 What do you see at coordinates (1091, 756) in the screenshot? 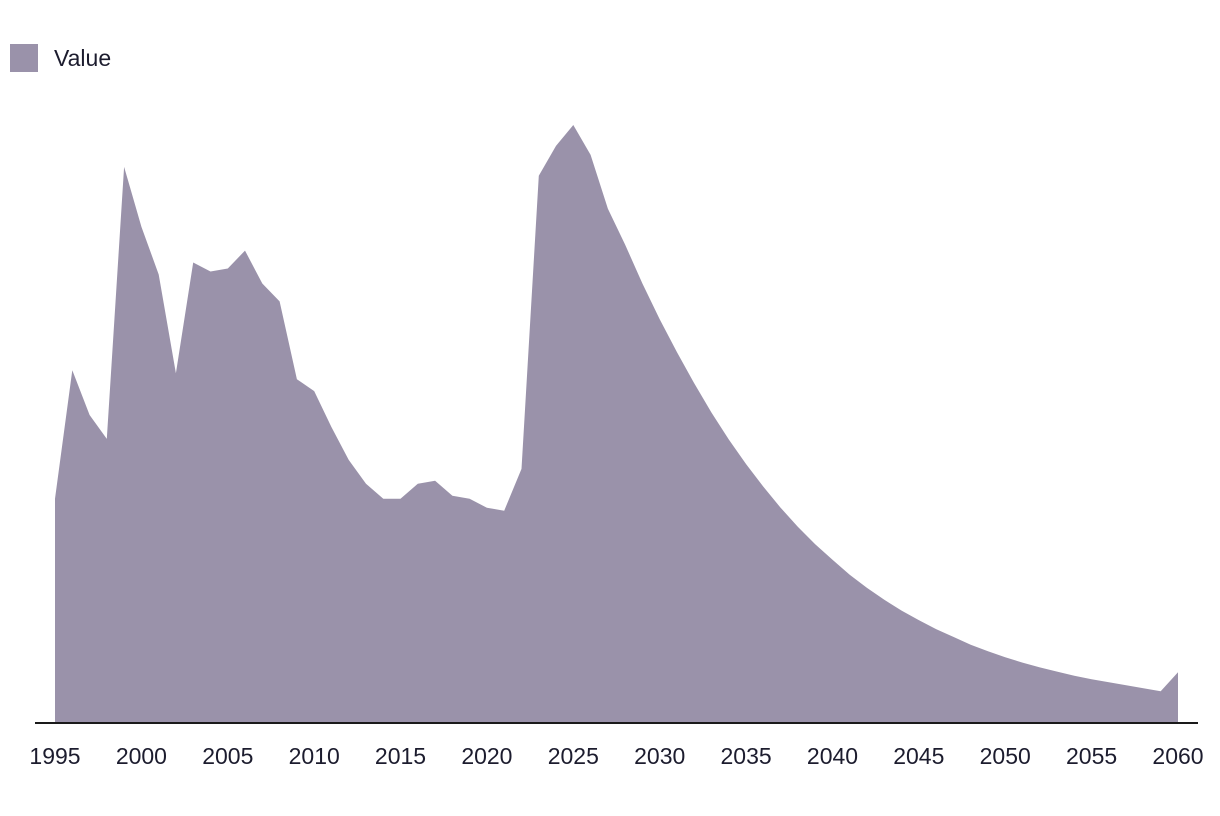
I see `x-tick-label: 2055` at bounding box center [1091, 756].